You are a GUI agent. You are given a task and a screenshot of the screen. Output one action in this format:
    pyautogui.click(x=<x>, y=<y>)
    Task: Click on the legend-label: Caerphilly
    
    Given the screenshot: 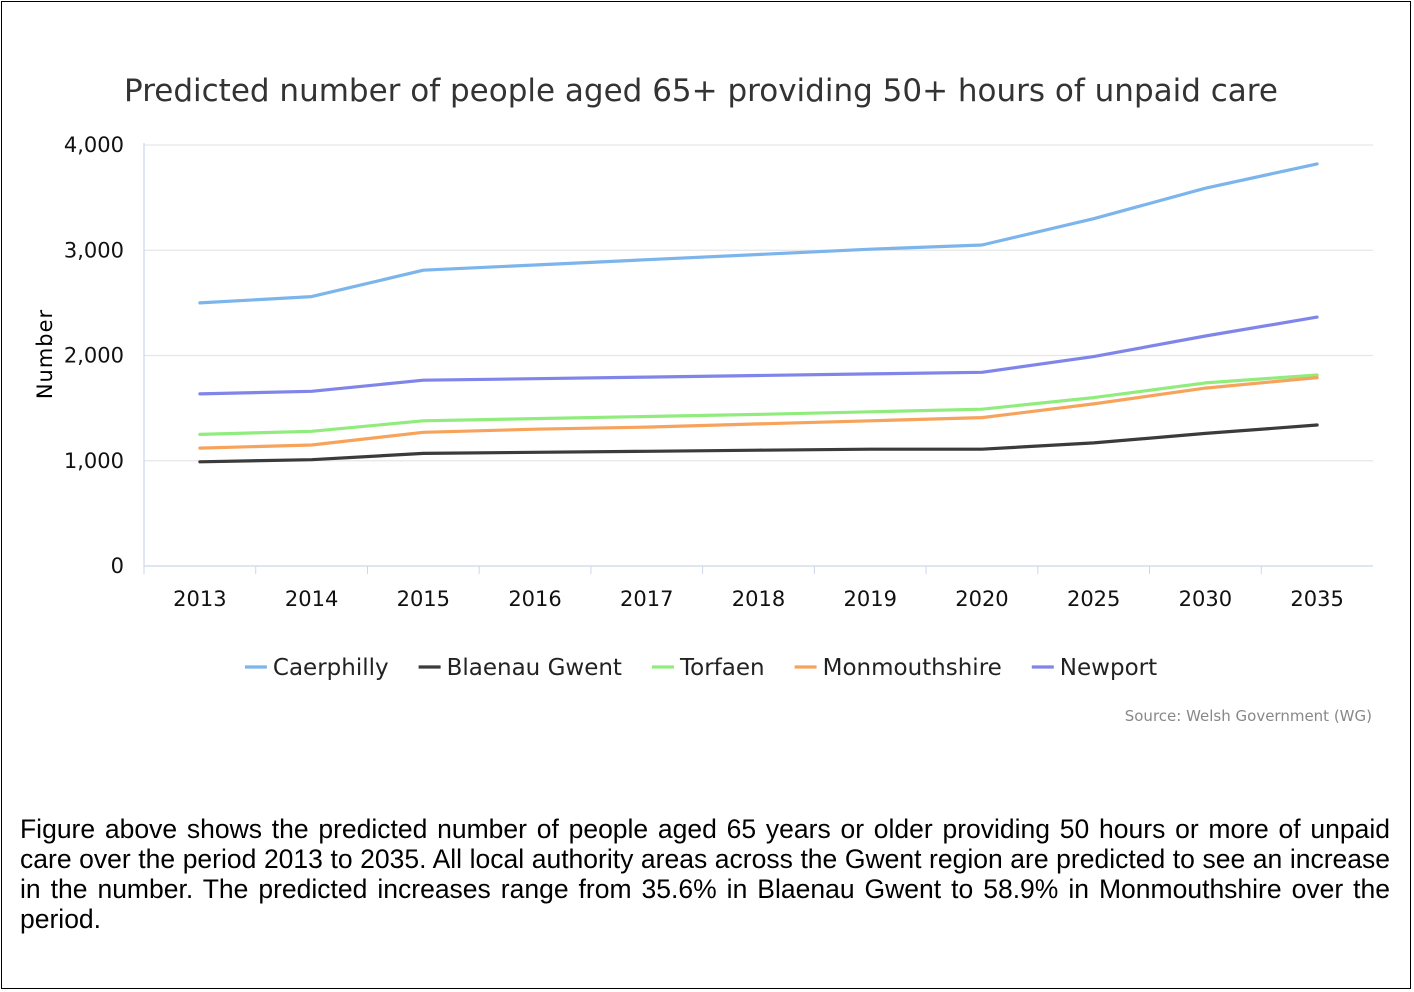 What is the action you would take?
    pyautogui.click(x=331, y=668)
    